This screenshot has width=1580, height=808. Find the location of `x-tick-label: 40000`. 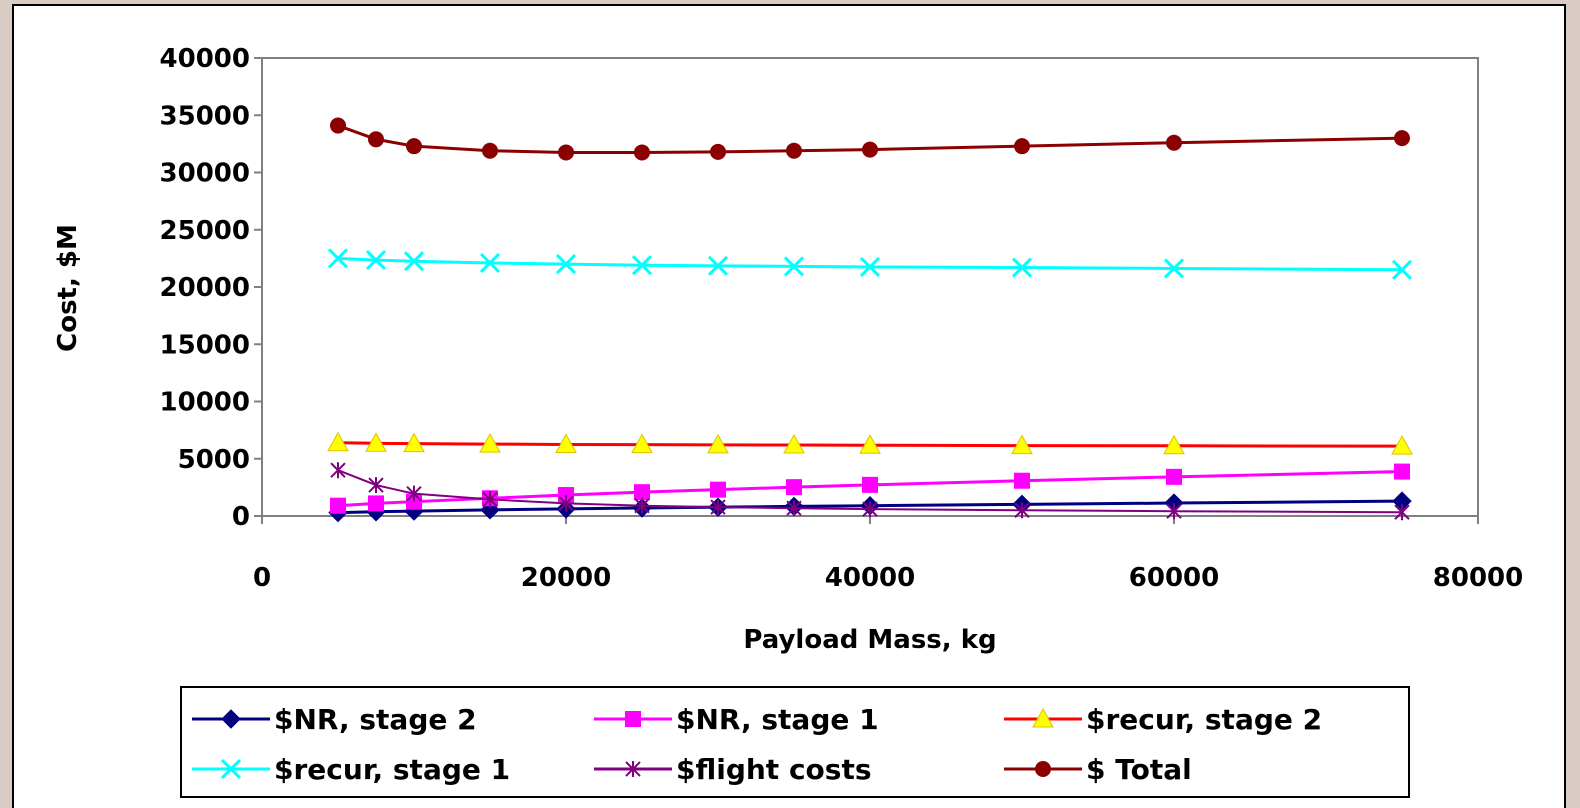

x-tick-label: 40000 is located at coordinates (870, 578).